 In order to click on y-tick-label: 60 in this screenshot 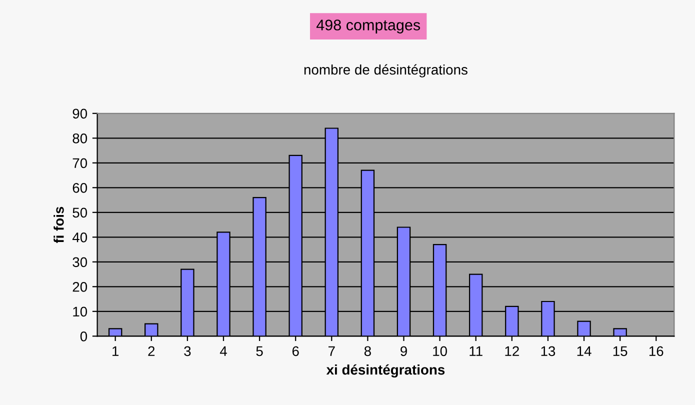, I will do `click(80, 187)`.